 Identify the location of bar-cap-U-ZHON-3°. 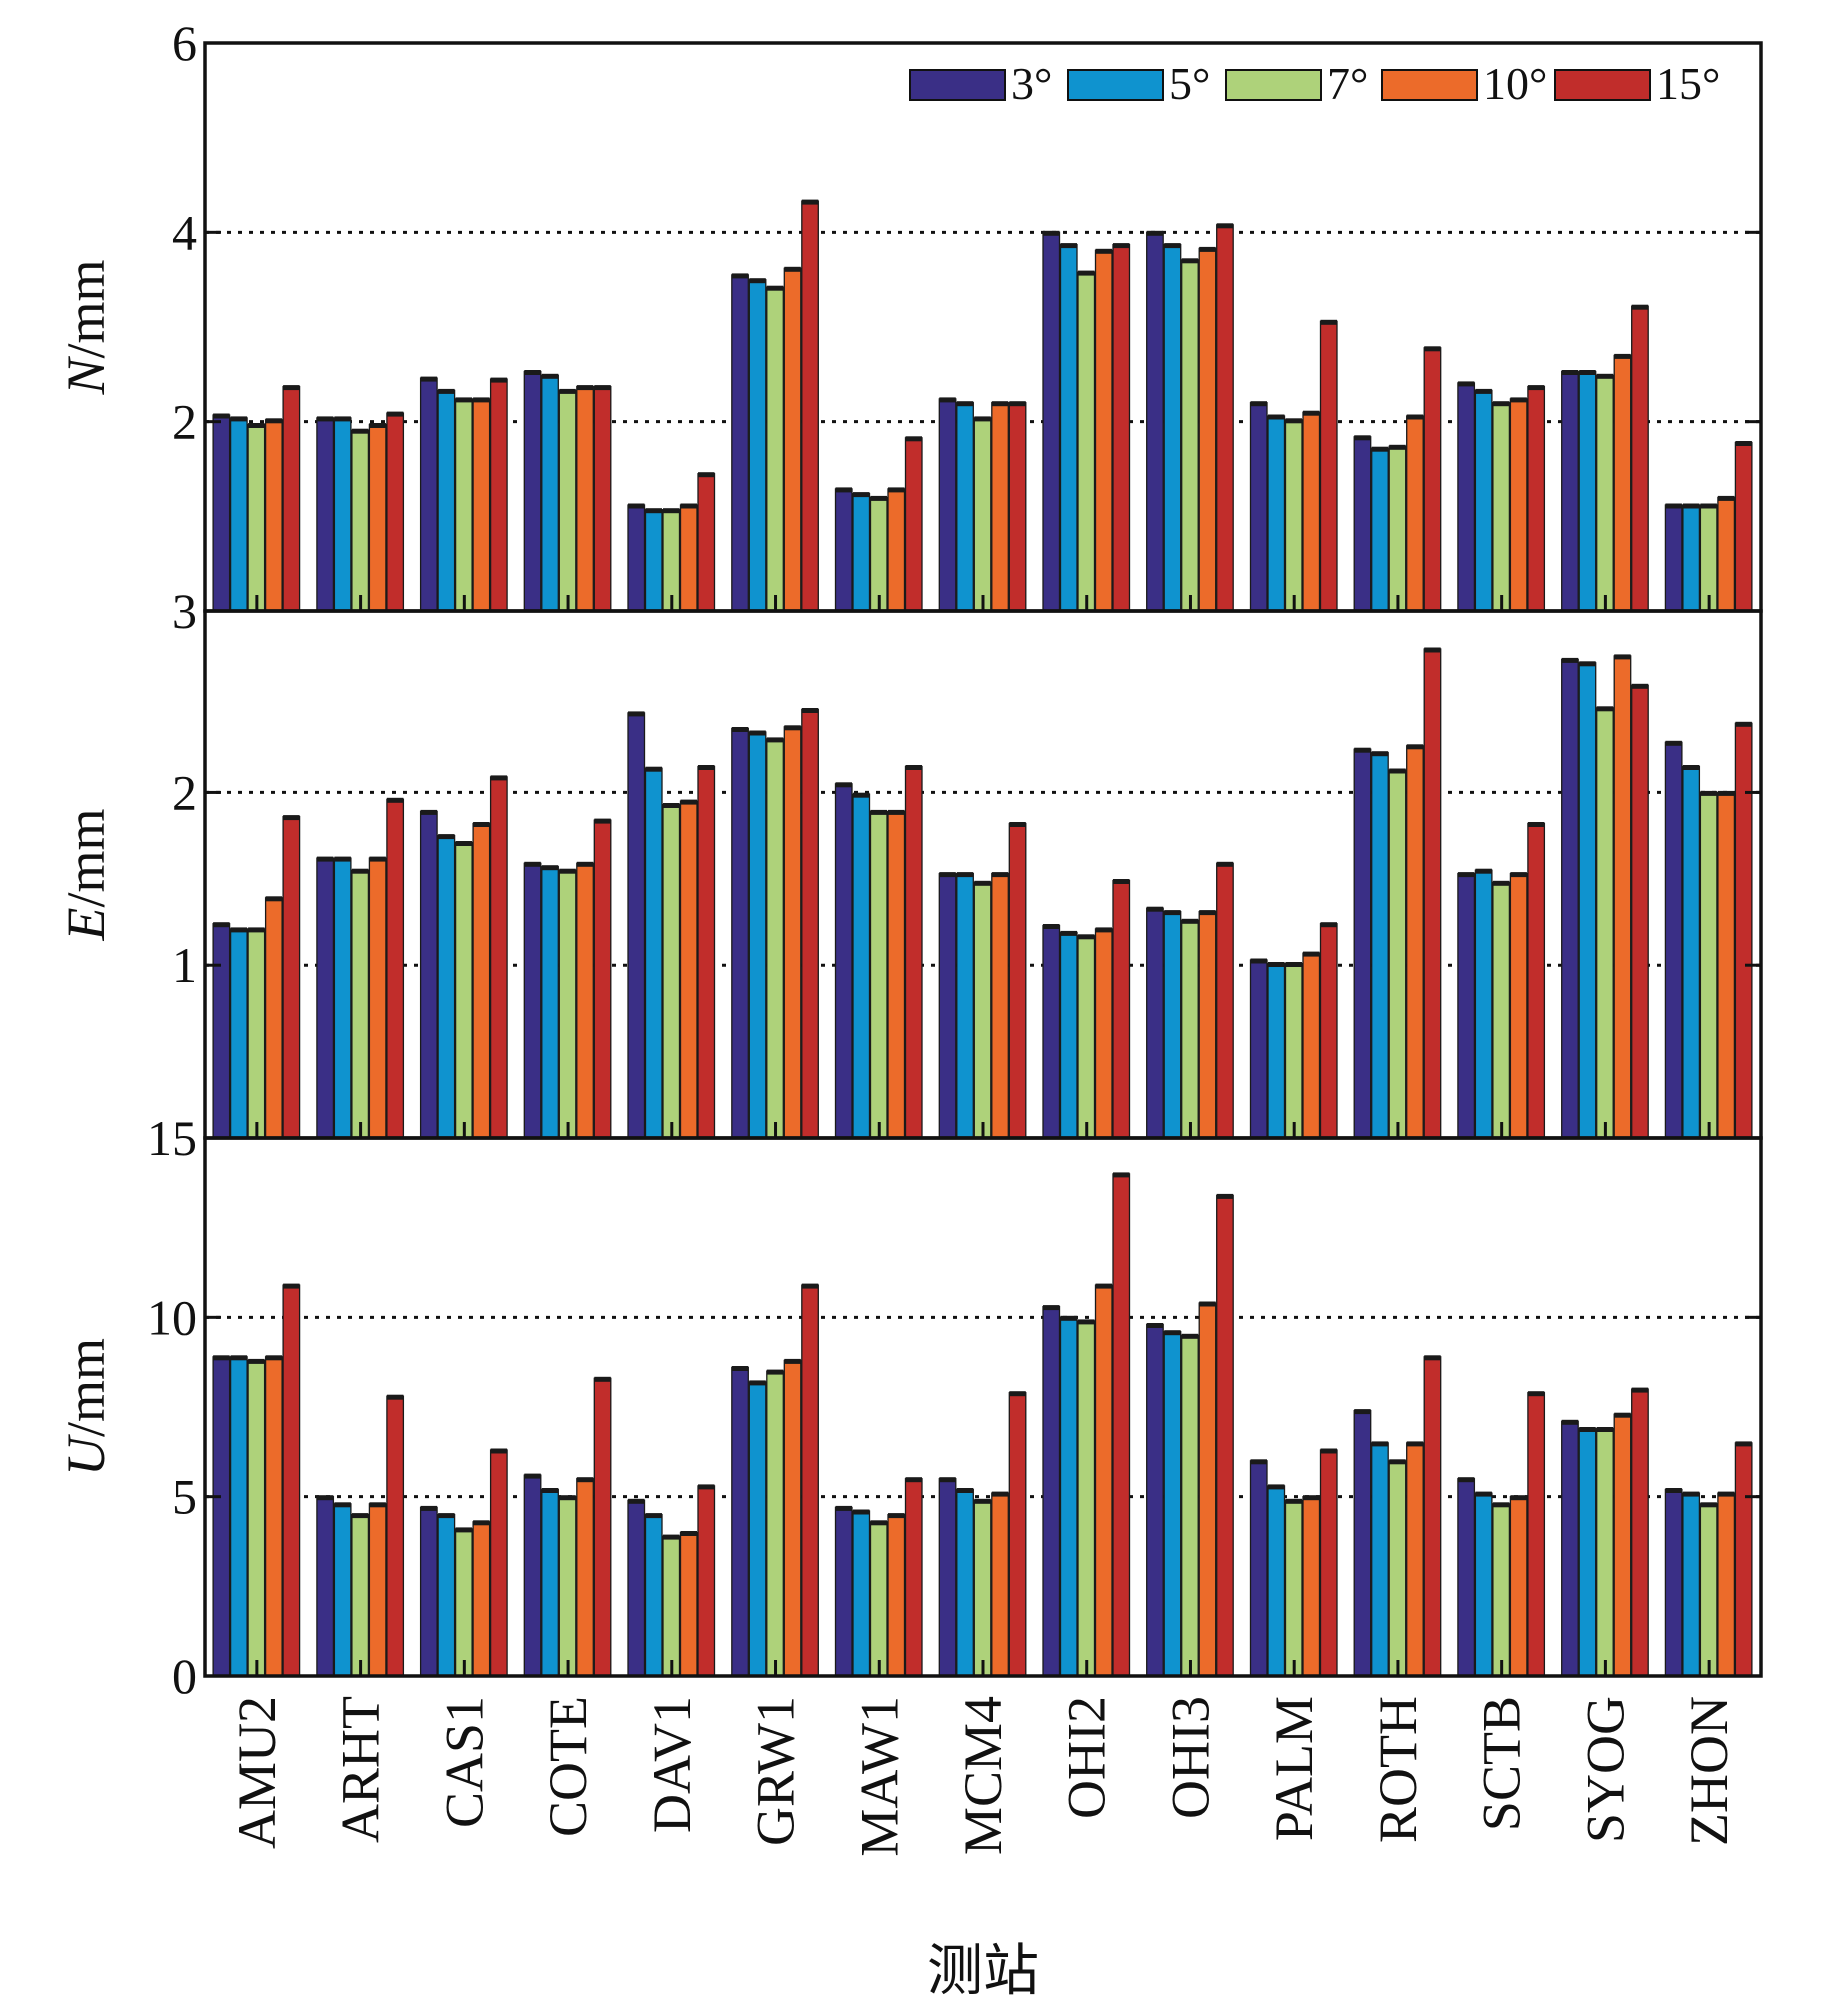
(1673, 1490).